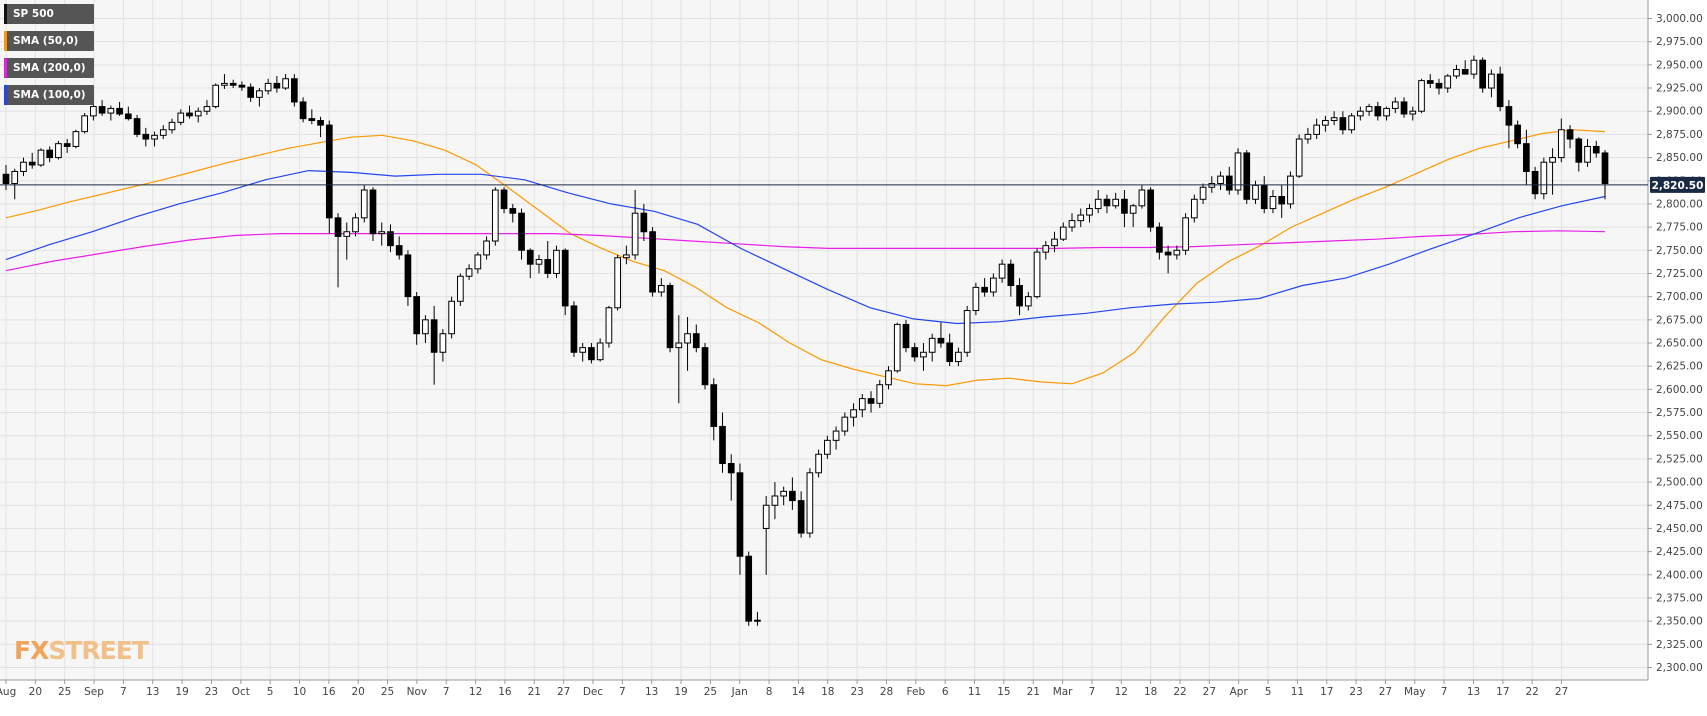  What do you see at coordinates (1679, 135) in the screenshot?
I see `y-tick-label: 2,875.00` at bounding box center [1679, 135].